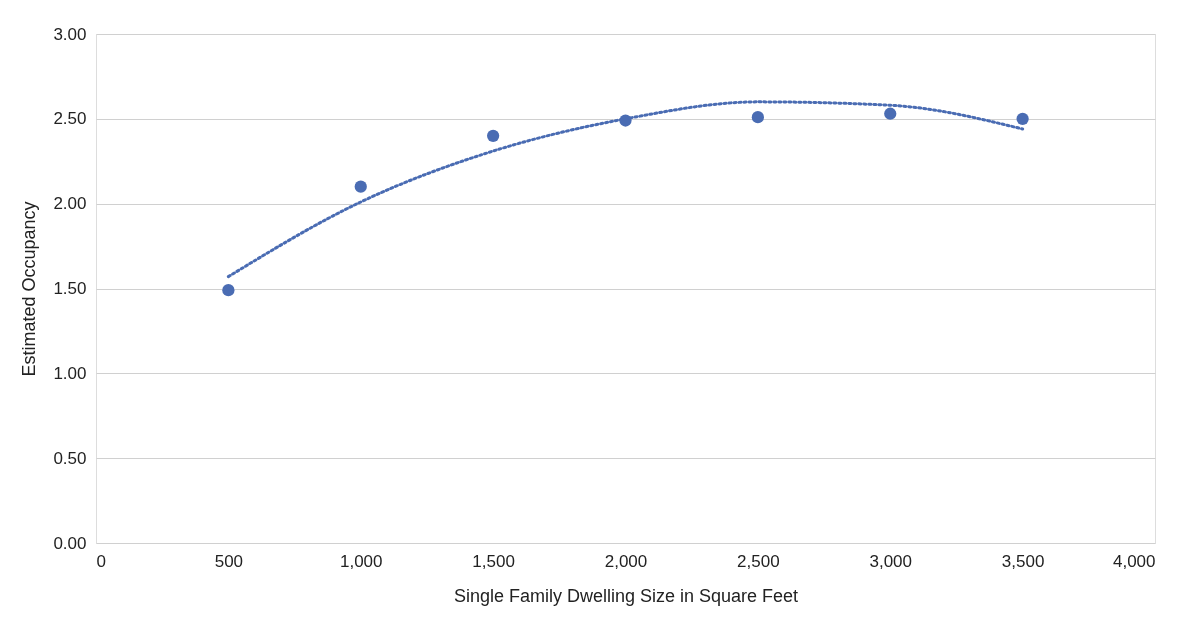 The image size is (1190, 620). What do you see at coordinates (361, 561) in the screenshot?
I see `x-tick-label: 1,000` at bounding box center [361, 561].